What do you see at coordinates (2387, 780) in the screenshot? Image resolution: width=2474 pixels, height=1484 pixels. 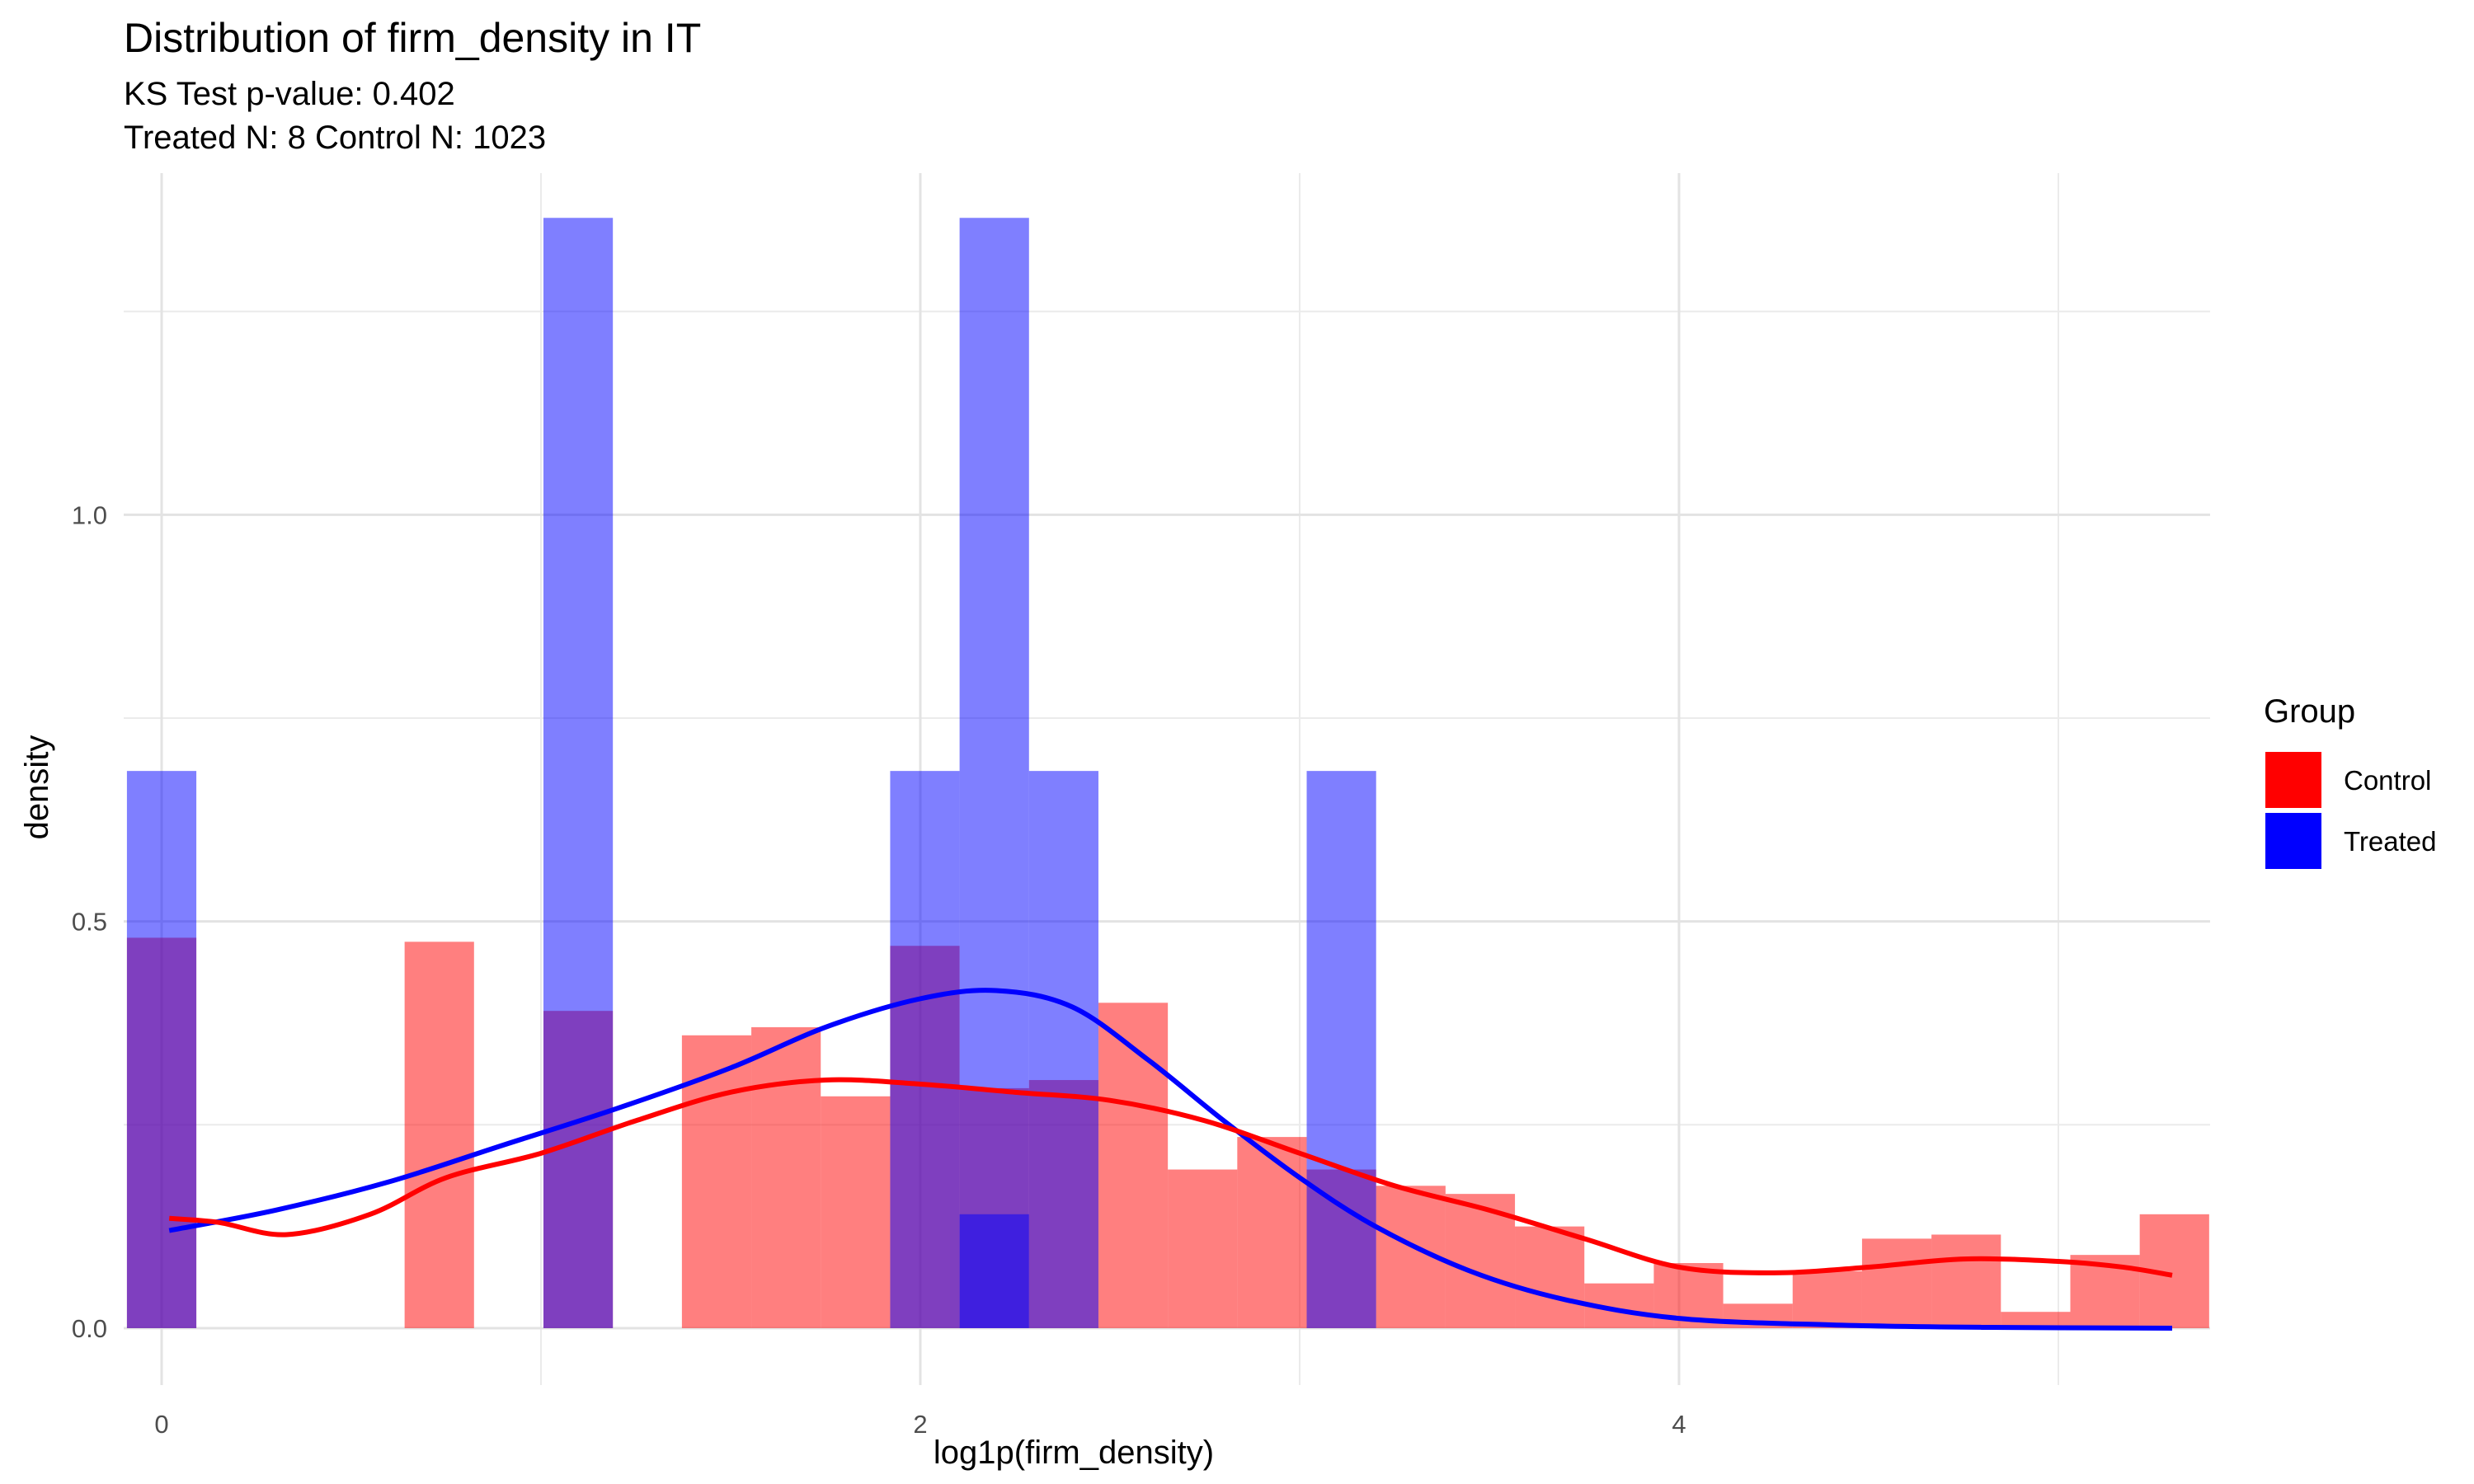 I see `legend-label-control: Control` at bounding box center [2387, 780].